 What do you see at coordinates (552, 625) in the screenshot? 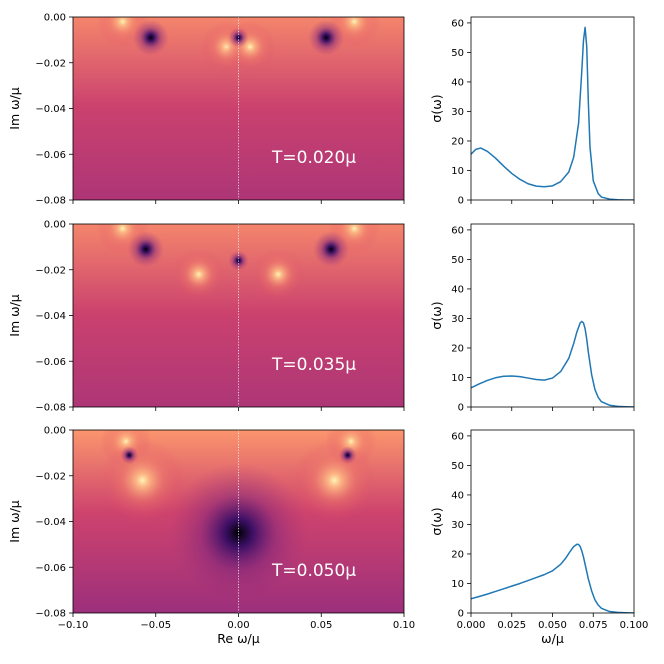
I see `x-tick-label: 0.050` at bounding box center [552, 625].